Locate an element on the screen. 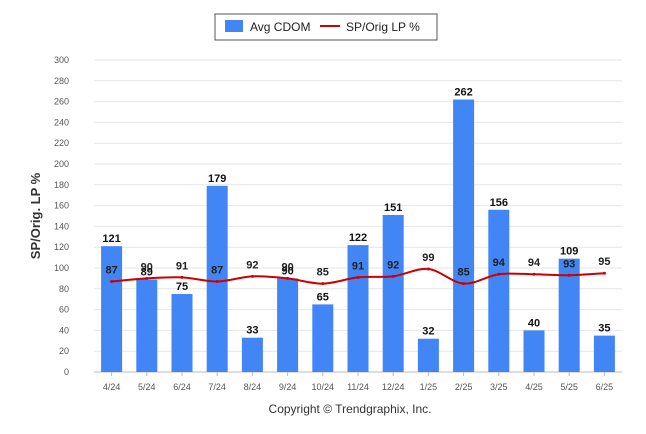 The width and height of the screenshot is (646, 434). y-tick-label: 120 is located at coordinates (61, 247).